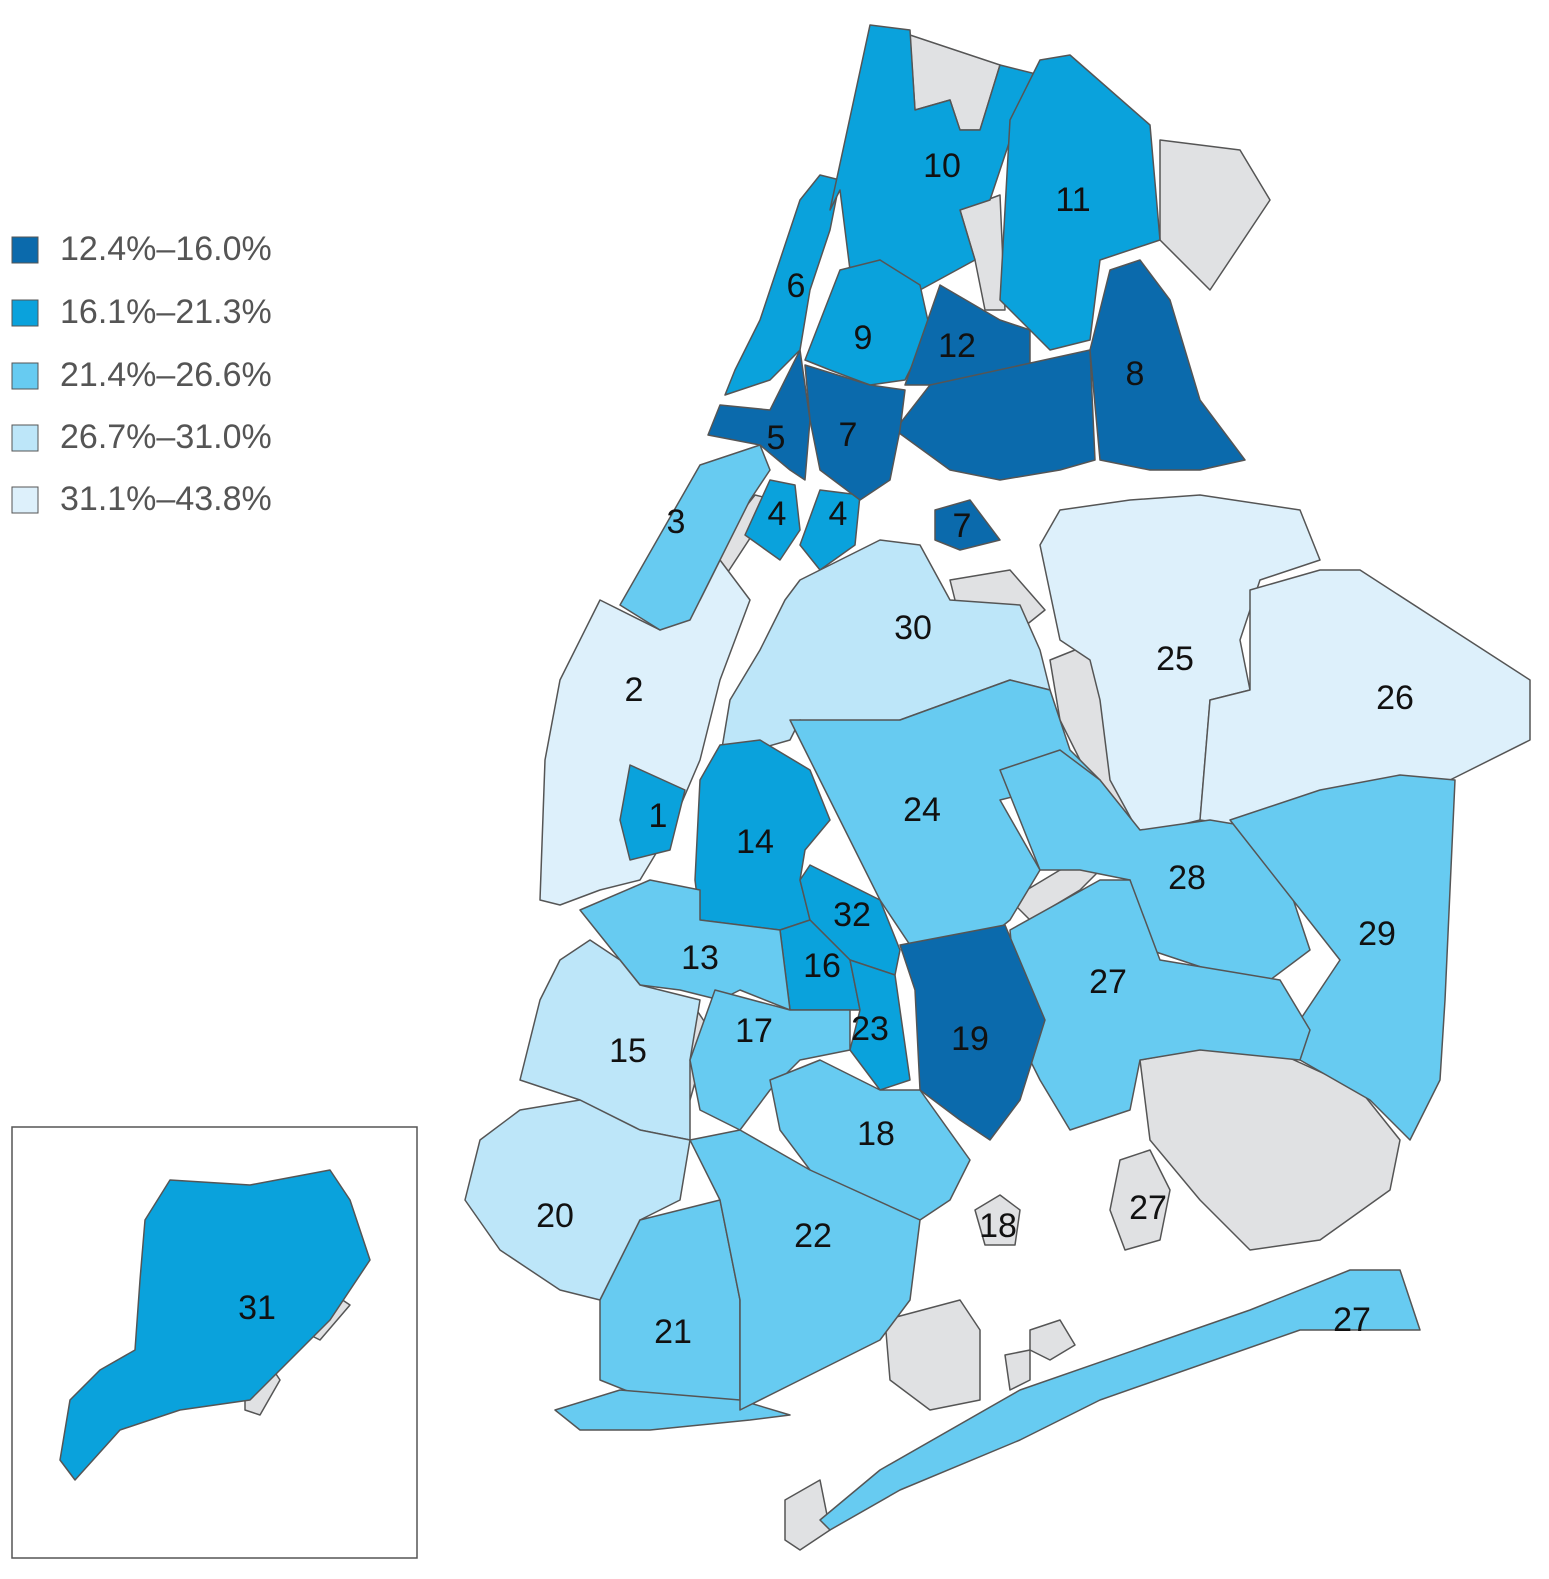 The image size is (1549, 1579). Describe the element at coordinates (970, 1039) in the screenshot. I see `district-label: 19` at that location.